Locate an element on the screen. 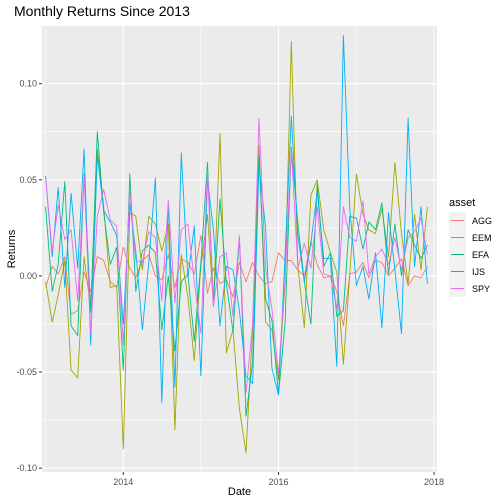 This screenshot has width=504, height=504. legend-label-ijs: IJS is located at coordinates (478, 272).